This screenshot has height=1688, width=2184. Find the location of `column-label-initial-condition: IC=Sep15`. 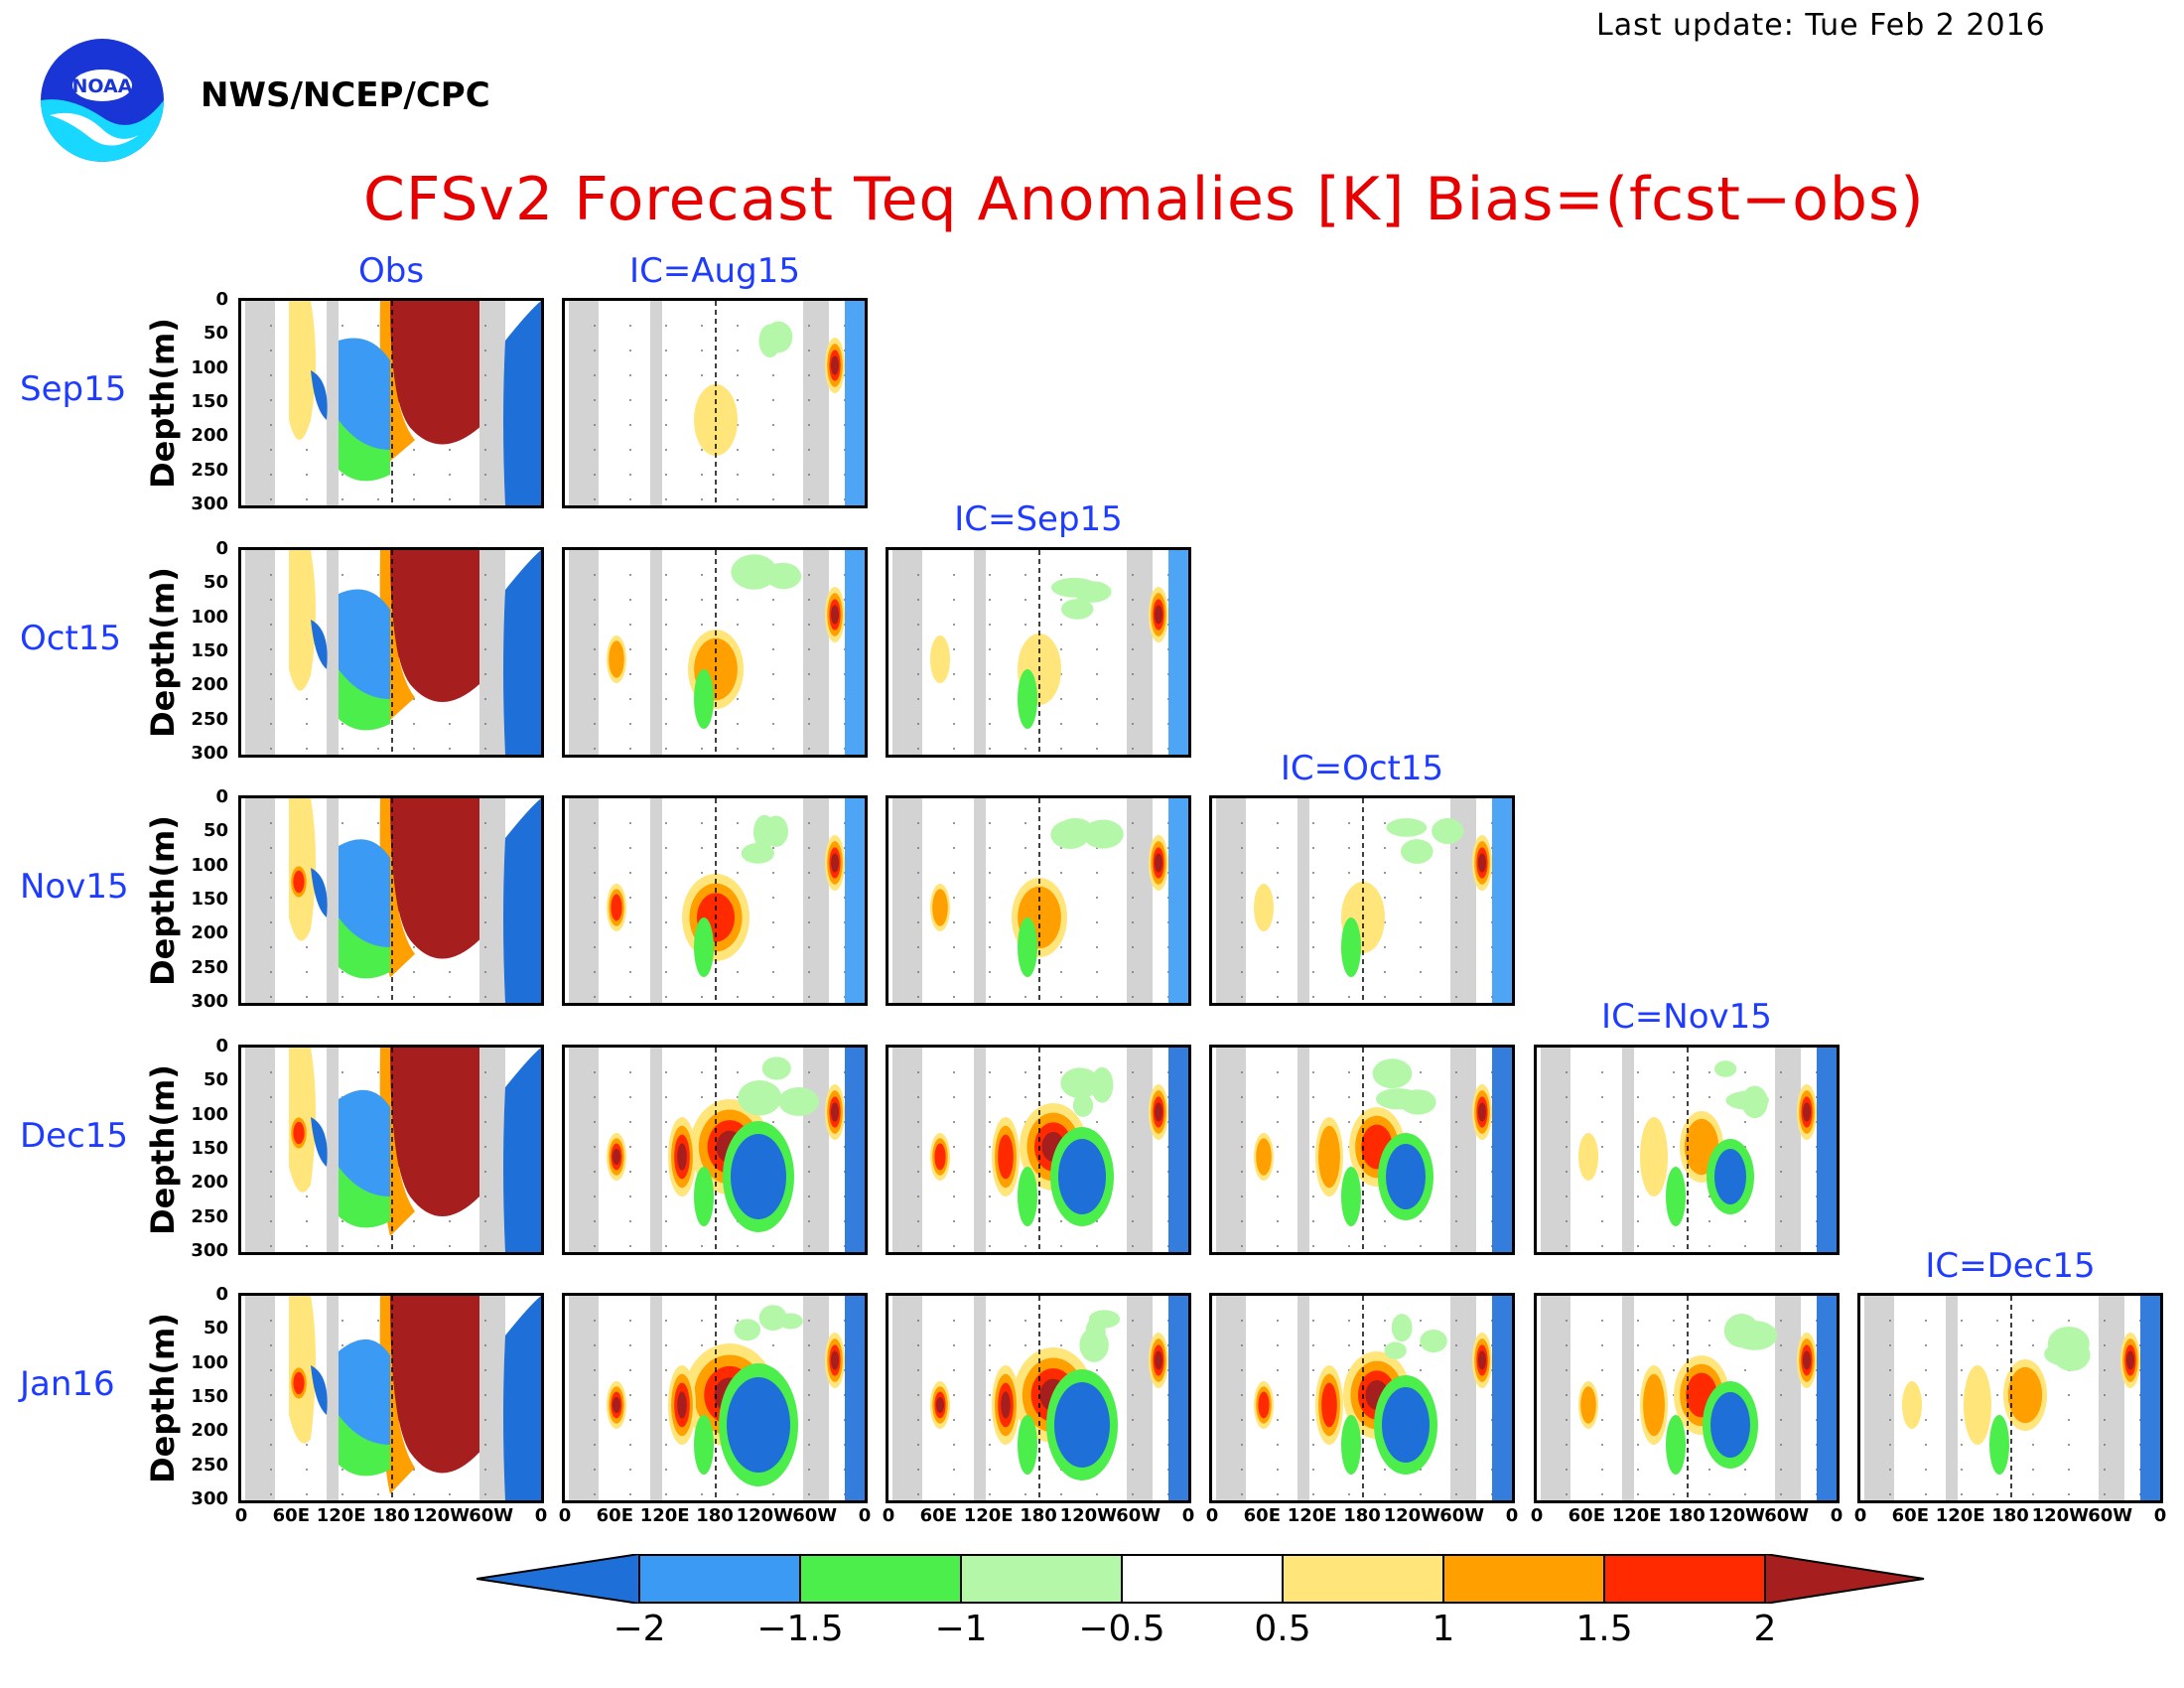

column-label-initial-condition: IC=Sep15 is located at coordinates (1038, 519).